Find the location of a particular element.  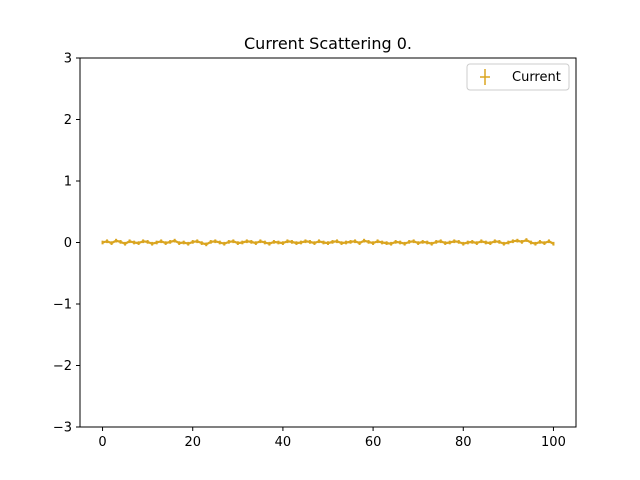

legend-box is located at coordinates (518, 77).